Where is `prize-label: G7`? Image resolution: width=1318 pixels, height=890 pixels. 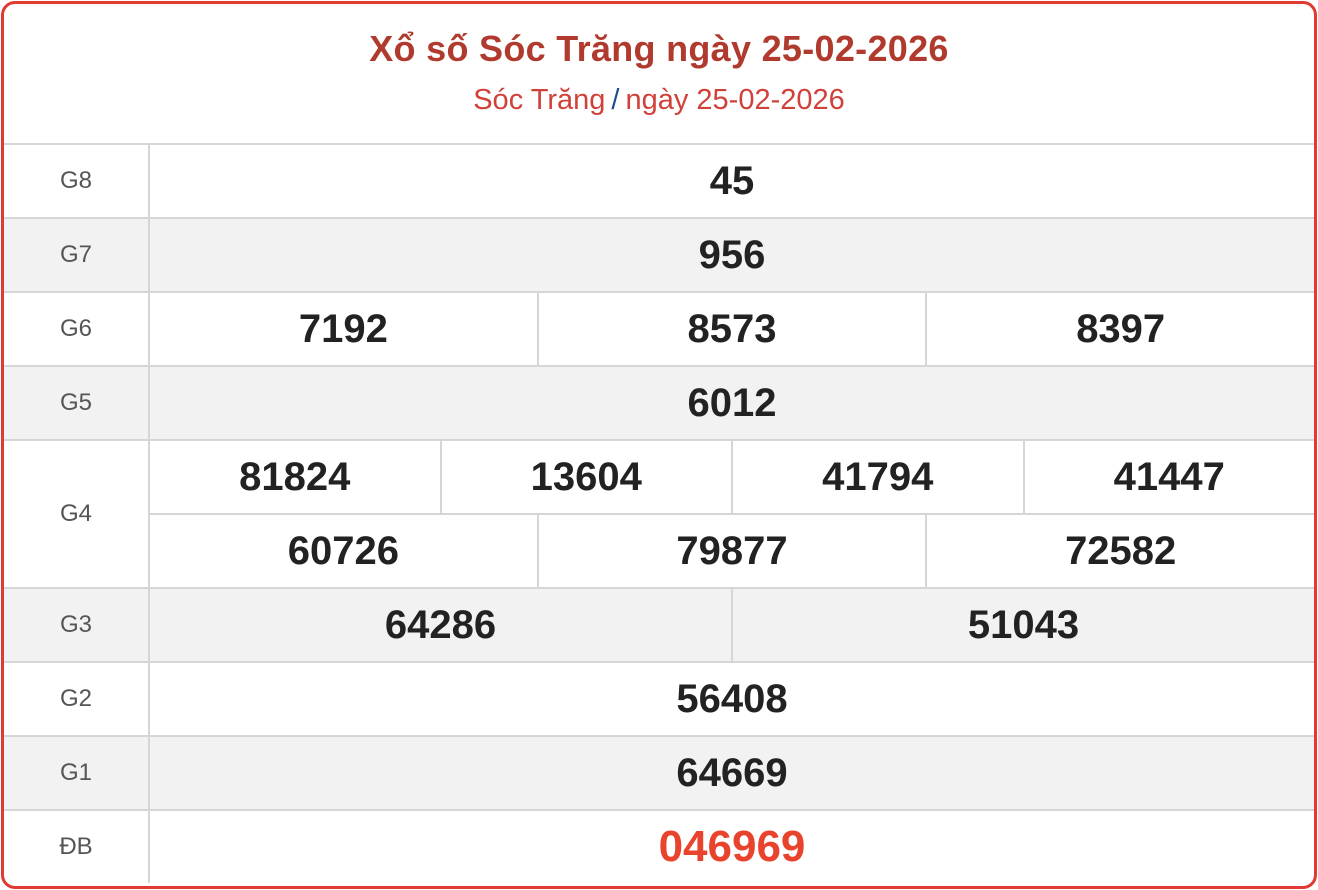 prize-label: G7 is located at coordinates (77, 255).